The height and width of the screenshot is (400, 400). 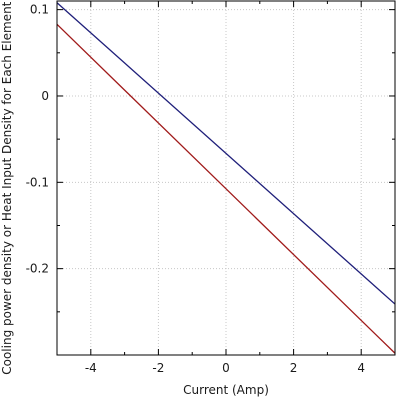 What do you see at coordinates (39, 10) in the screenshot?
I see `y-tick-label: 0.1` at bounding box center [39, 10].